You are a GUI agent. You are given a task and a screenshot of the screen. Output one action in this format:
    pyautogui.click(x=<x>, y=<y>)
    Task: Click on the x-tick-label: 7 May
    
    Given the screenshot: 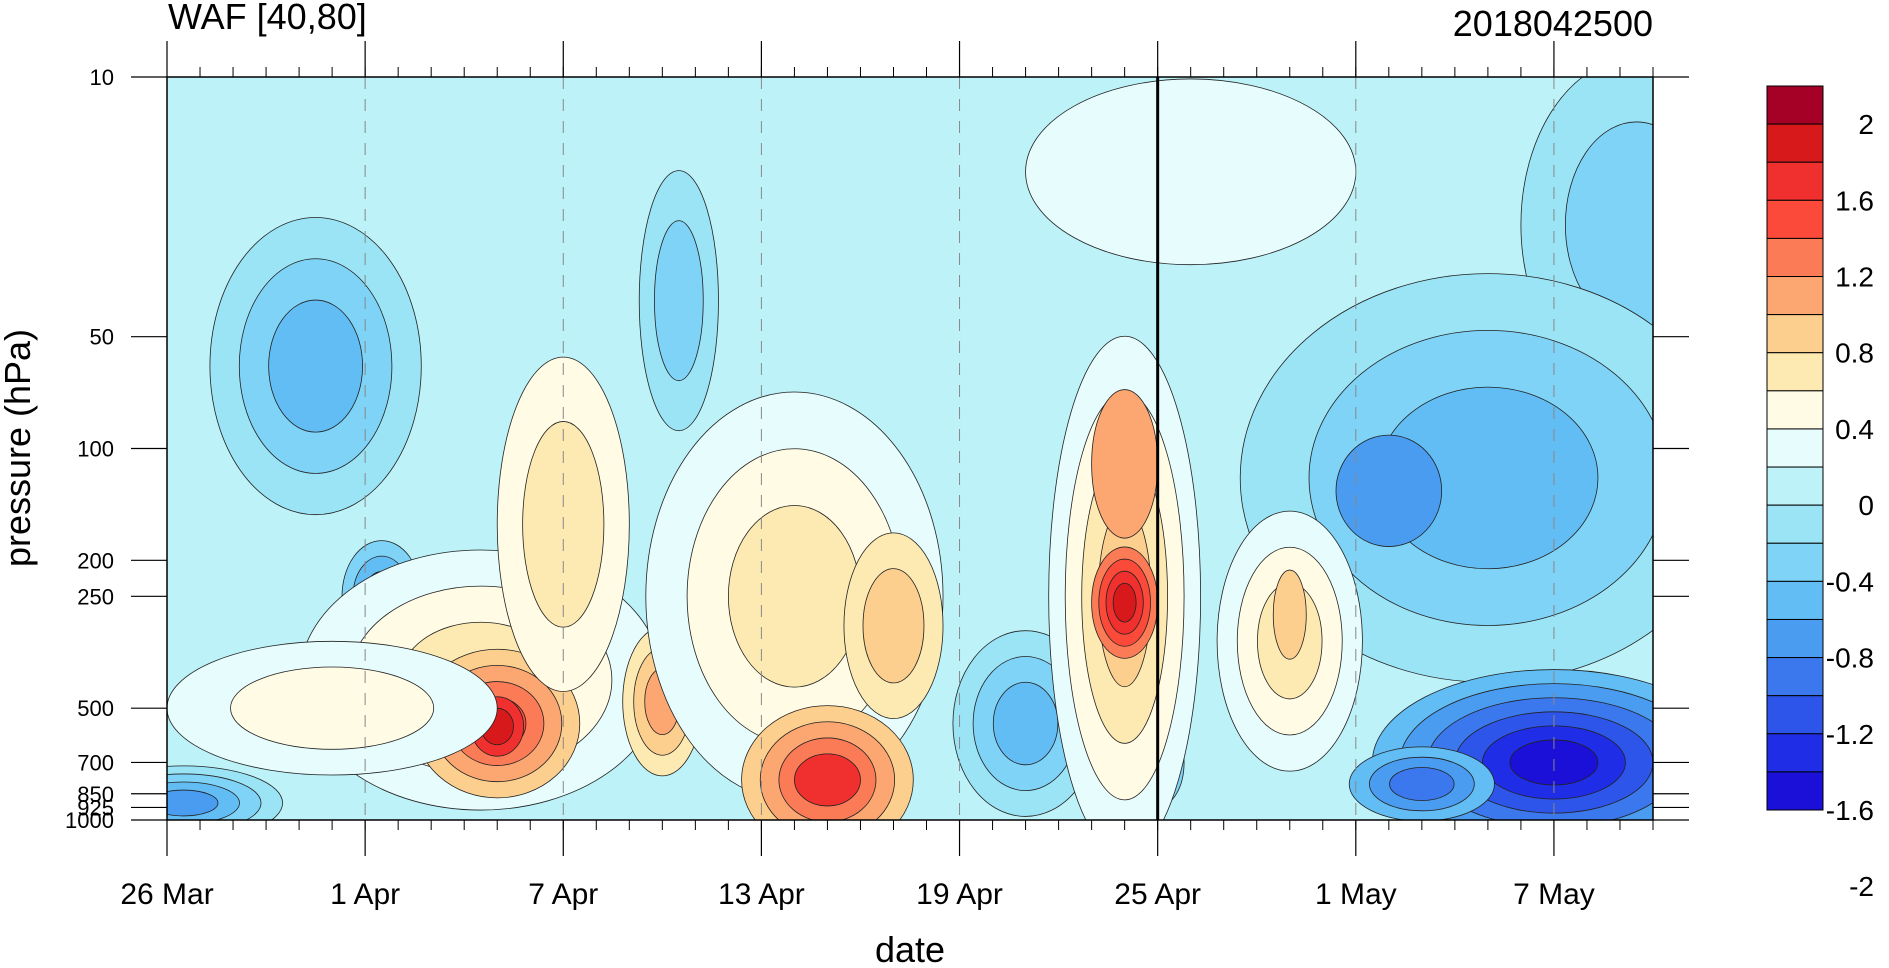 What is the action you would take?
    pyautogui.click(x=1554, y=894)
    